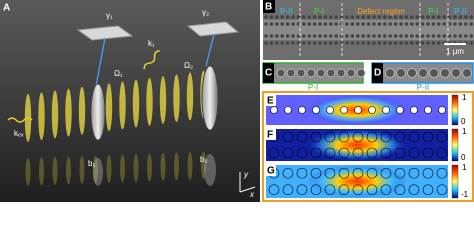 This screenshot has height=240, width=474. I want to click on label: Ω₁, so click(118, 73).